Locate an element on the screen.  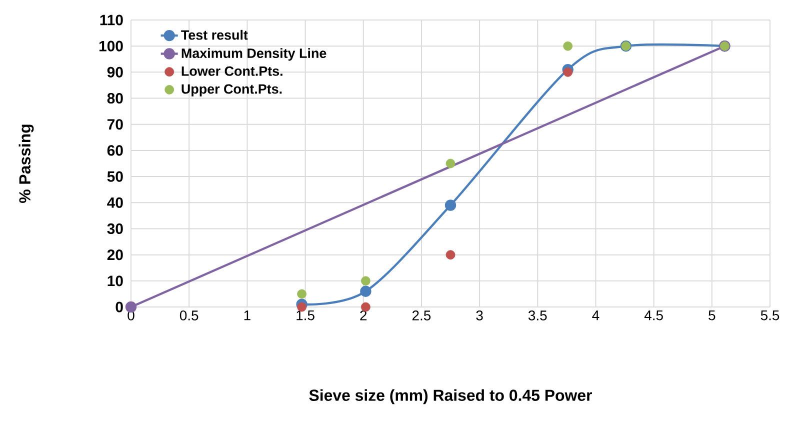
x-tick-label: 1.5 is located at coordinates (305, 315).